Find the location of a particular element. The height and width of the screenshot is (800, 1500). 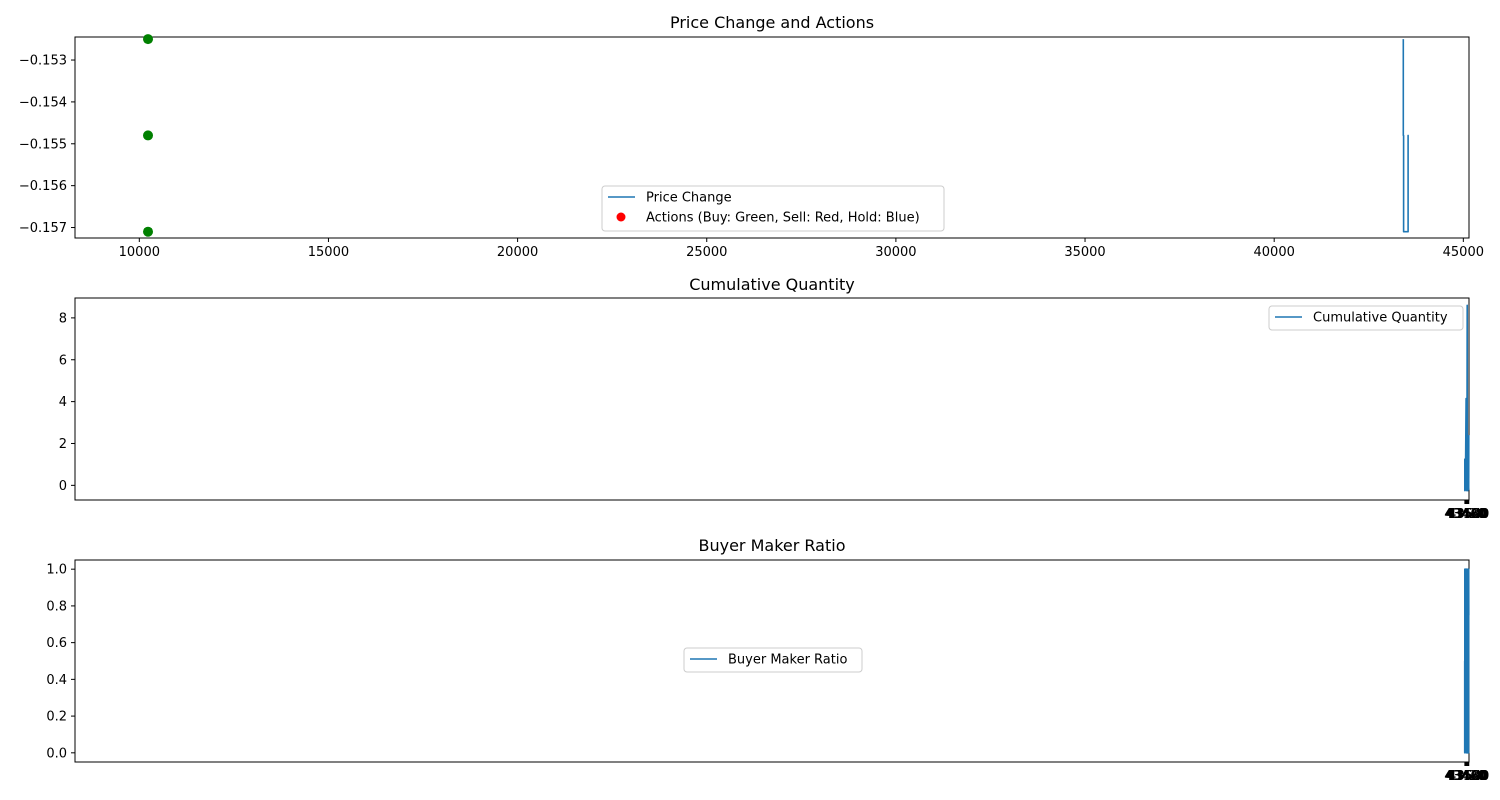

y-tick-label: 8 is located at coordinates (63, 318).